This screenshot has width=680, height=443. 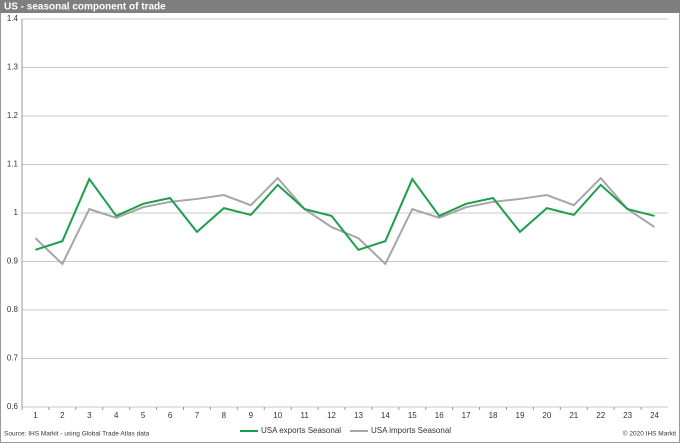 I want to click on x-tick-label: 22, so click(x=600, y=415).